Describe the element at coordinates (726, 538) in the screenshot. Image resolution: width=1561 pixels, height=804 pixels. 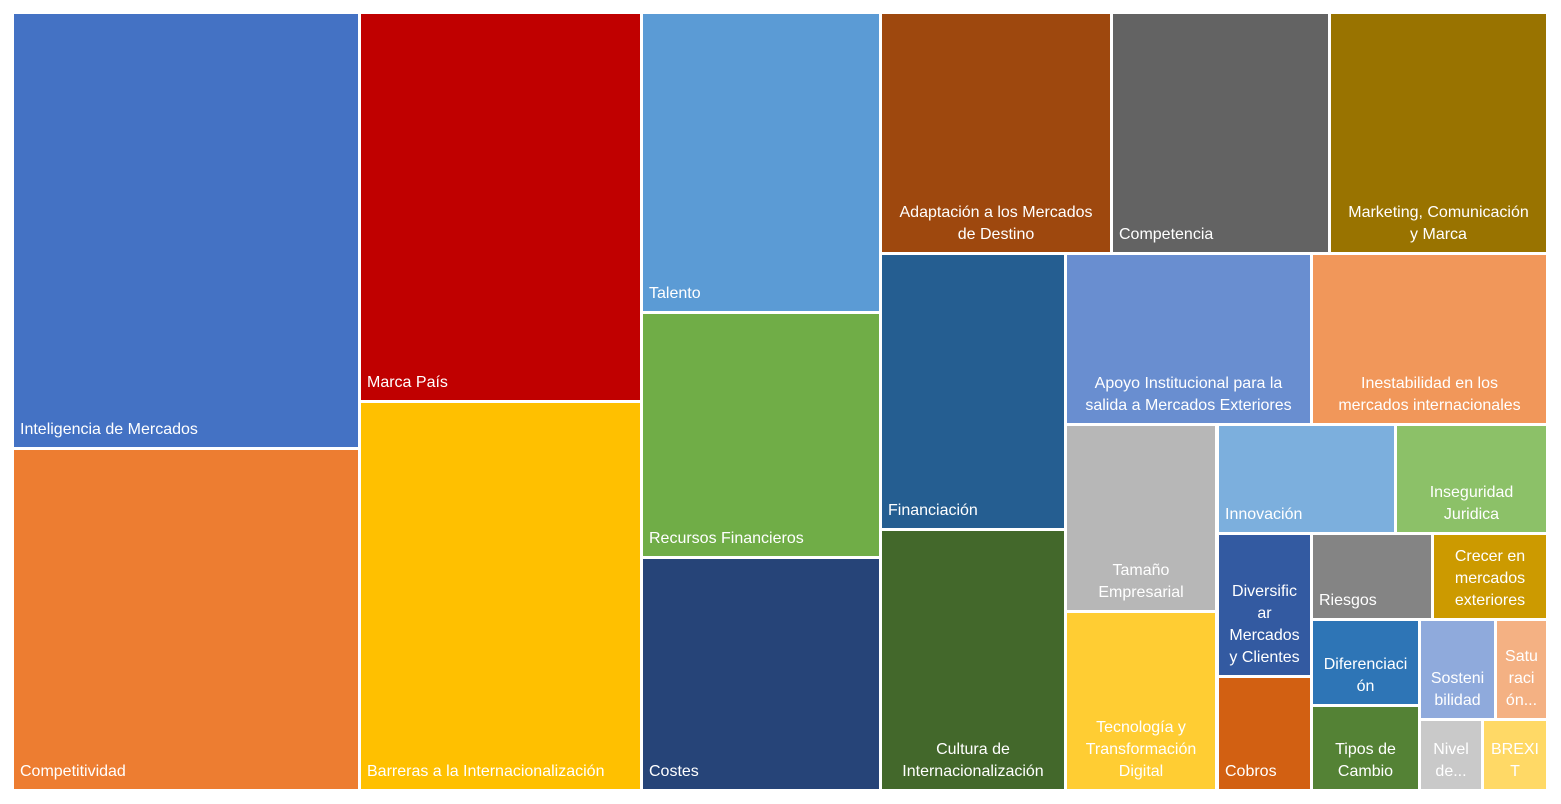
I see `treemap-tile-label: Recursos Financieros` at that location.